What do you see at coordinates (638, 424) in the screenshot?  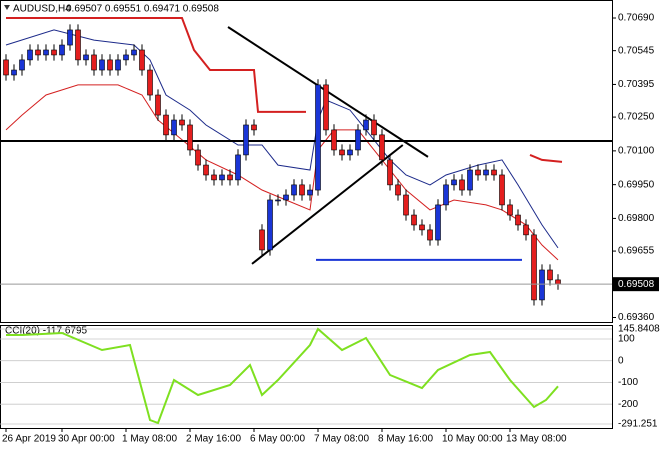 I see `y-tick-label: -291.251` at bounding box center [638, 424].